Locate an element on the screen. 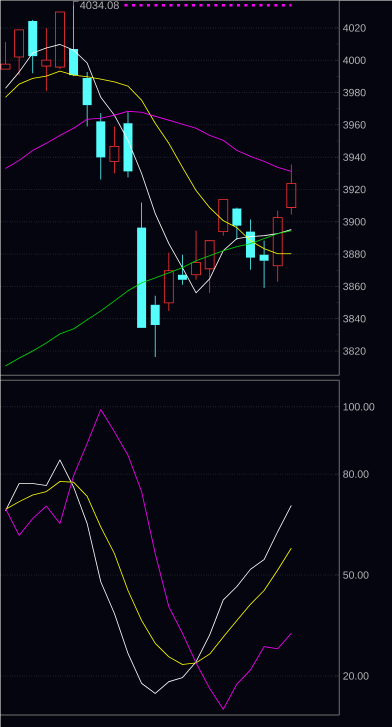 The image size is (392, 727). y-tick-label: 3860 is located at coordinates (354, 286).